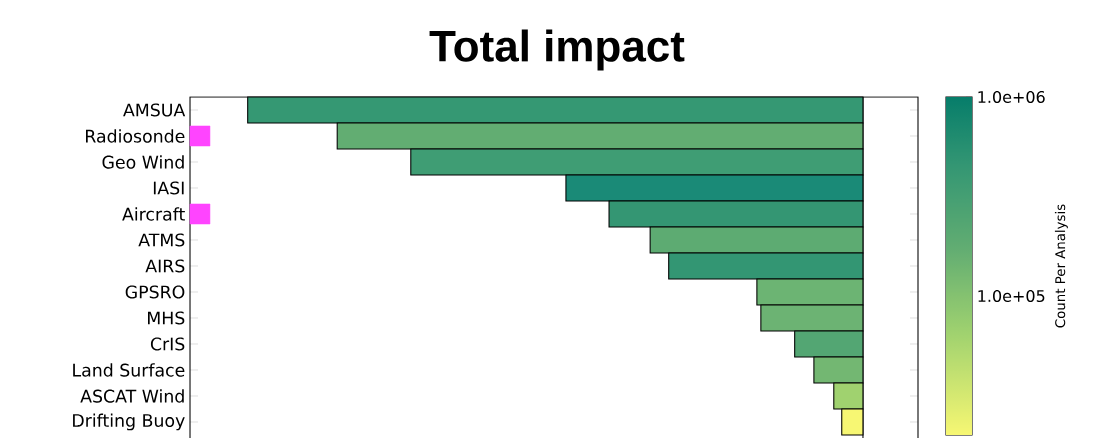 The image size is (1106, 438). Describe the element at coordinates (129, 422) in the screenshot. I see `y-tick-label: Drifting Buoy` at that location.